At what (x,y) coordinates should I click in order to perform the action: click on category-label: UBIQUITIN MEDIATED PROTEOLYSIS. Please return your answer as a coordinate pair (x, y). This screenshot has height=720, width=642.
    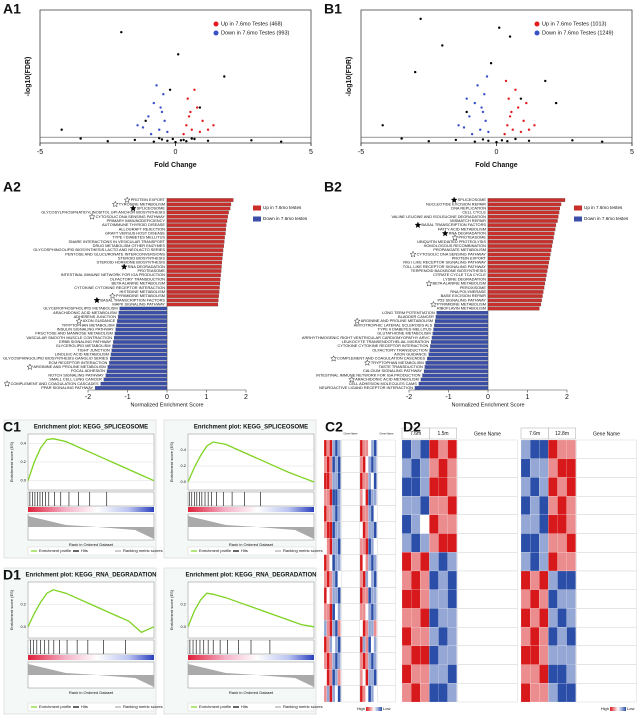
    Looking at the image, I should click on (451, 241).